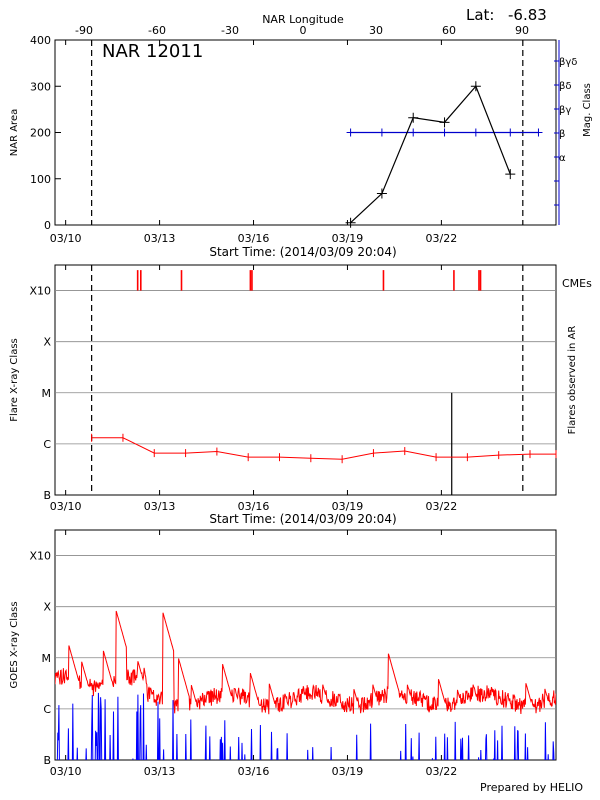 The image size is (600, 800). I want to click on nar-longitude-tick-label: 60, so click(449, 30).